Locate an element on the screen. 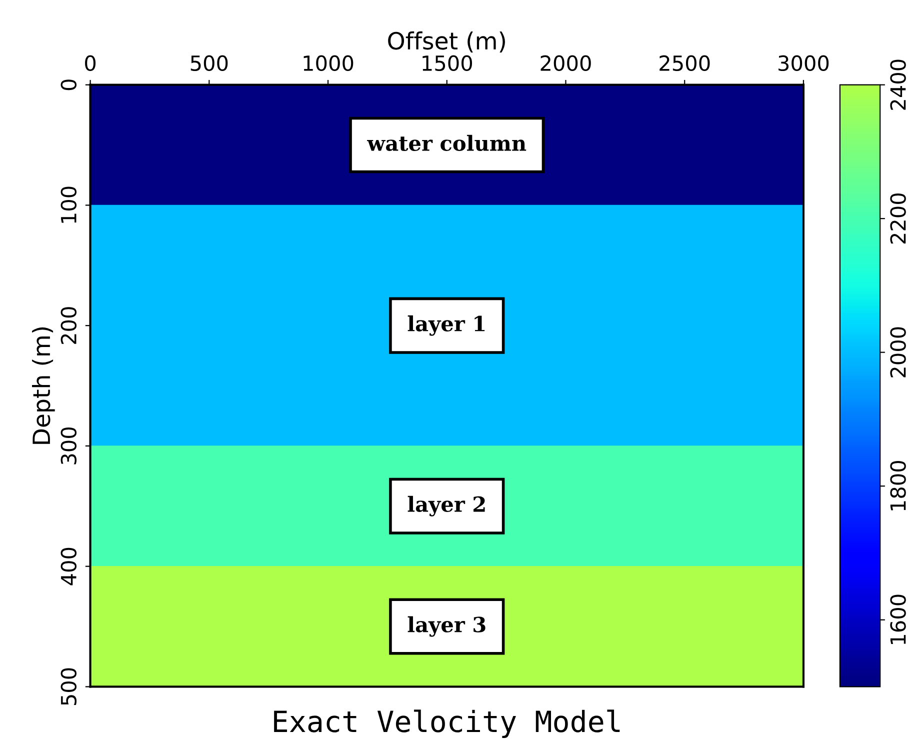  y-axis-title: Depth (m) is located at coordinates (43, 385).